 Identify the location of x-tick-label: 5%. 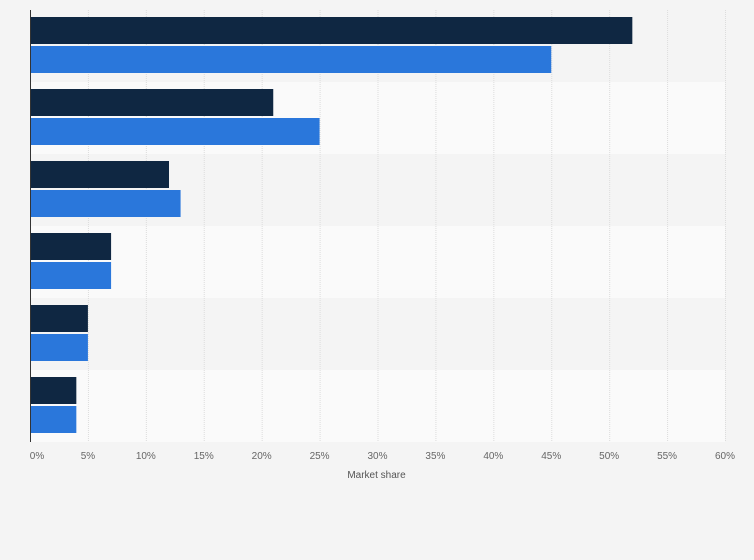
(88, 456).